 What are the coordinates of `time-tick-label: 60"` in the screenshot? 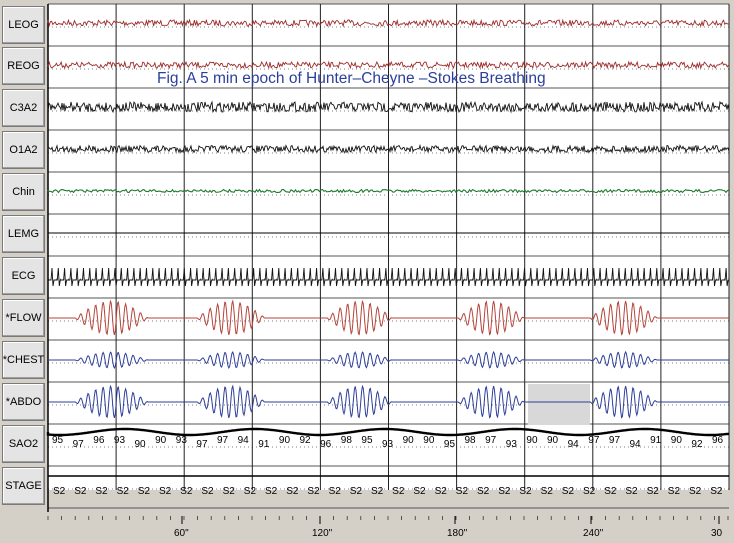 It's located at (181, 533).